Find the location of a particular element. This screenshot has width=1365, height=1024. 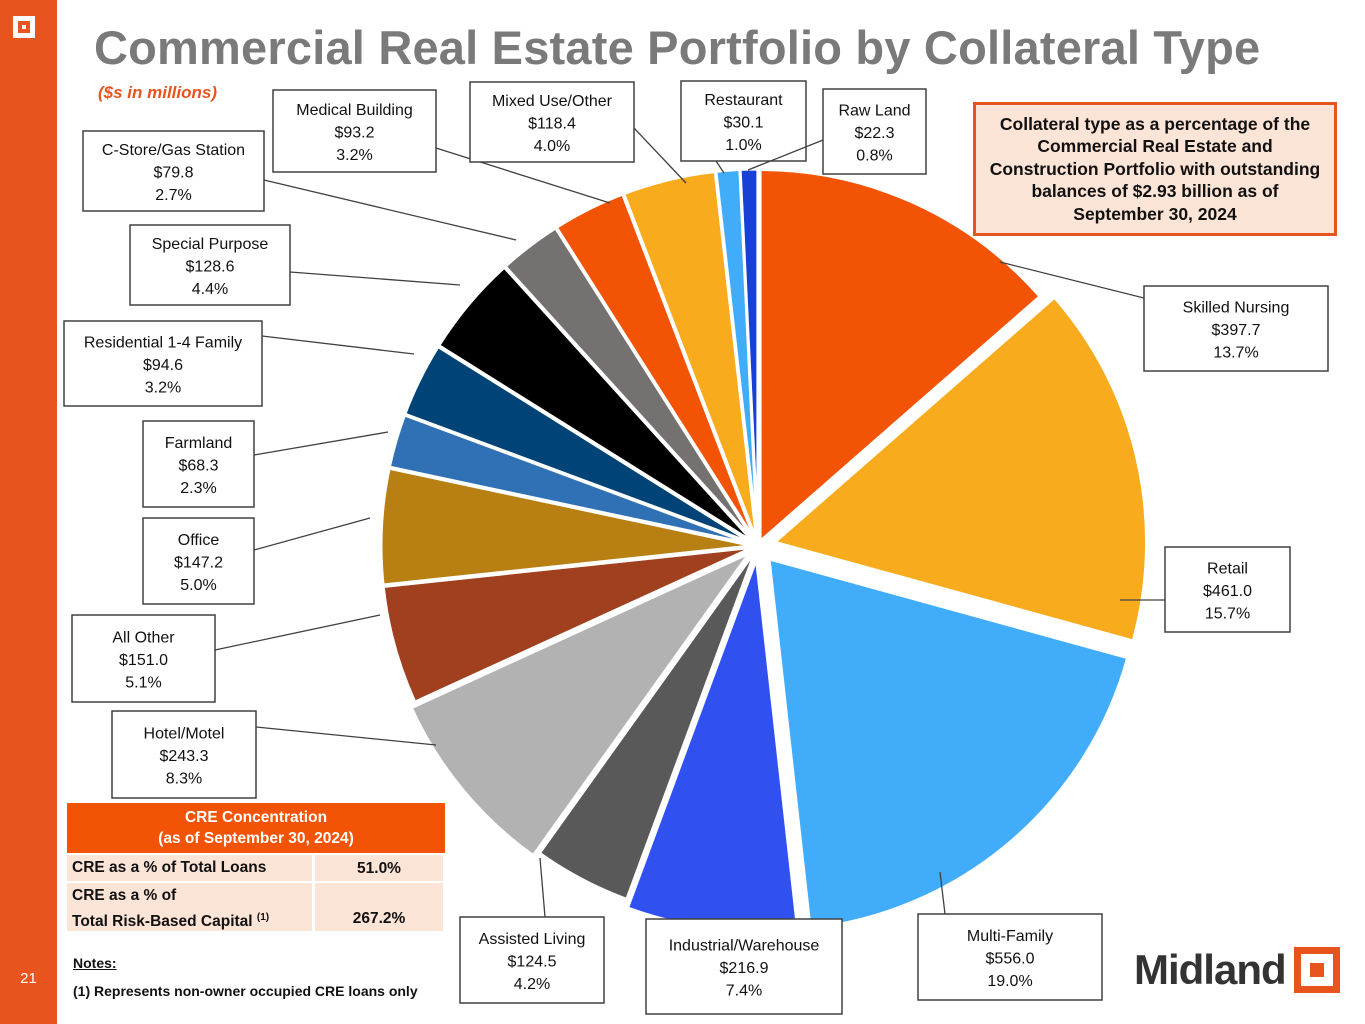

slice-name-hotel-motel: Hotel/Motel is located at coordinates (184, 734).